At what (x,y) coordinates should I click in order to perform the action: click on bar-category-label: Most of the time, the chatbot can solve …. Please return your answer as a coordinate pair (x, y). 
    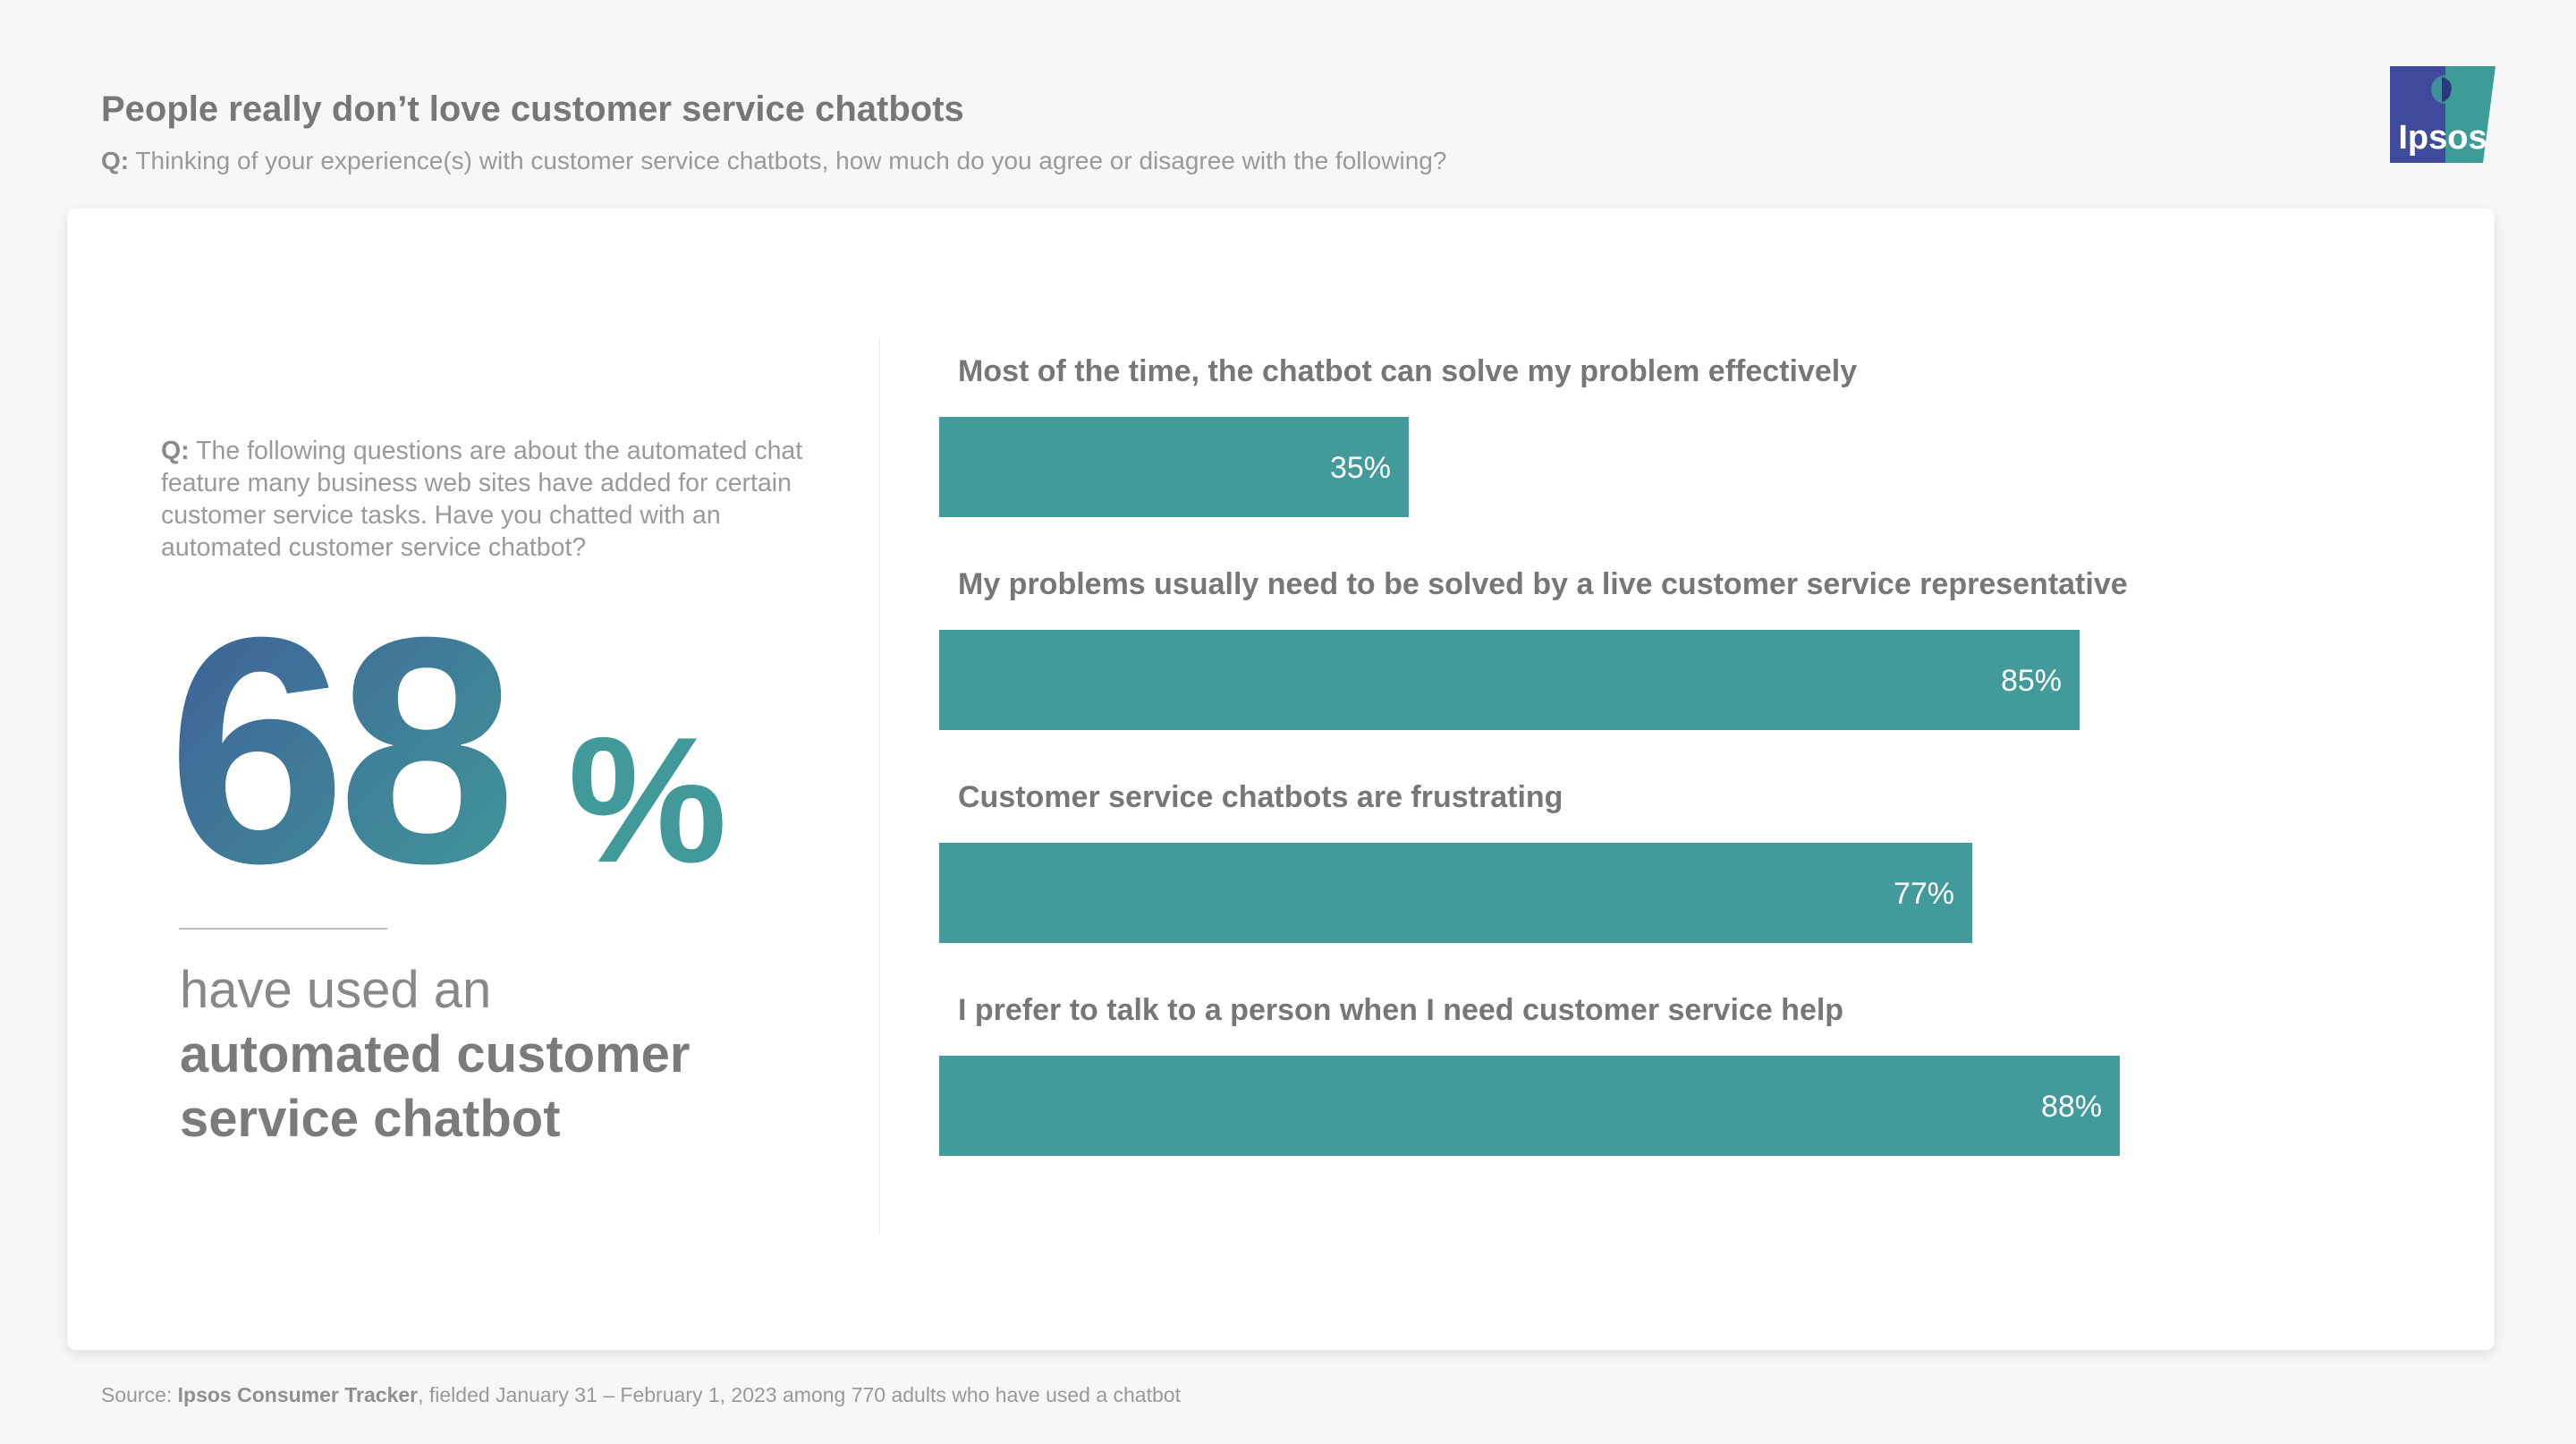
    Looking at the image, I should click on (1407, 371).